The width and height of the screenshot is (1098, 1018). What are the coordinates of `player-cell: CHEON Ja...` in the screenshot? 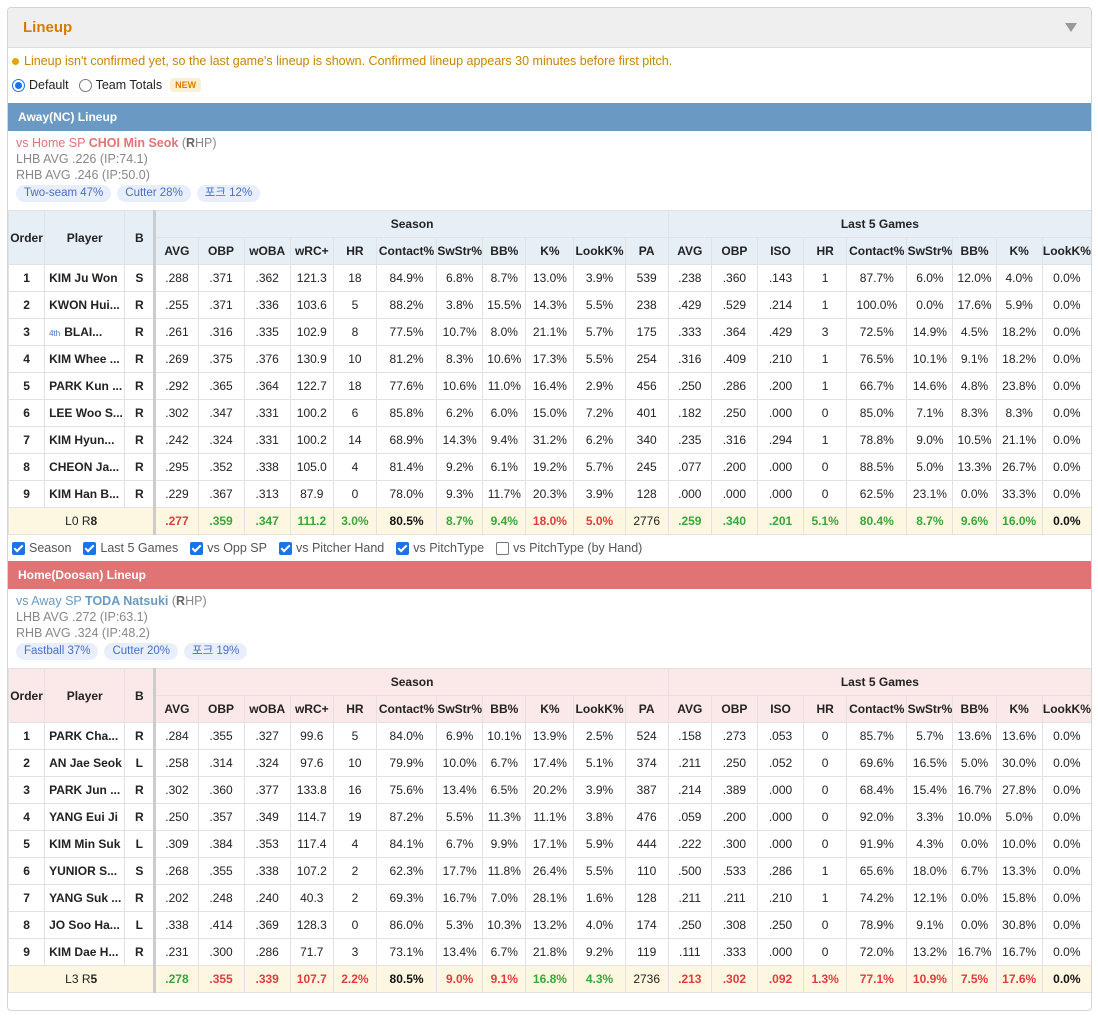 It's located at (85, 467).